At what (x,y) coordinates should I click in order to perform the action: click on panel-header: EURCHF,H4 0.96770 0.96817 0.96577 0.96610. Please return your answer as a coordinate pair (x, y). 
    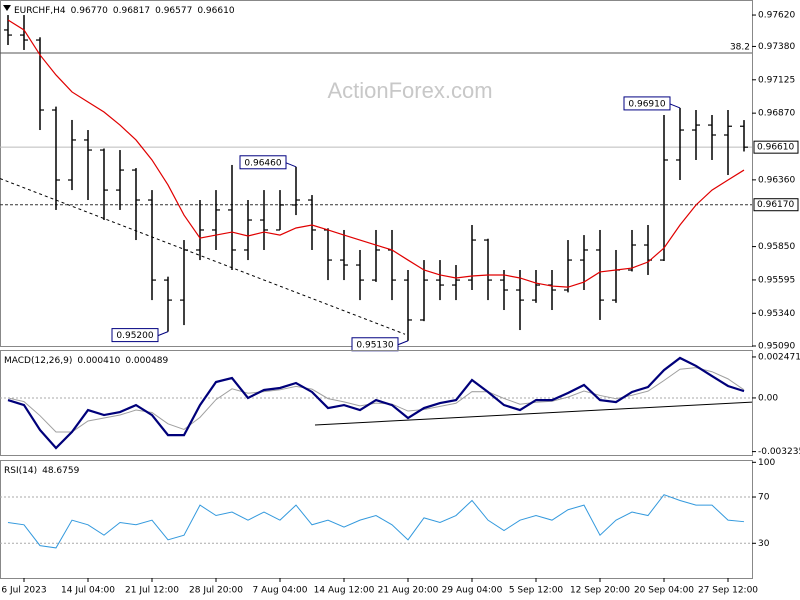
    Looking at the image, I should click on (124, 11).